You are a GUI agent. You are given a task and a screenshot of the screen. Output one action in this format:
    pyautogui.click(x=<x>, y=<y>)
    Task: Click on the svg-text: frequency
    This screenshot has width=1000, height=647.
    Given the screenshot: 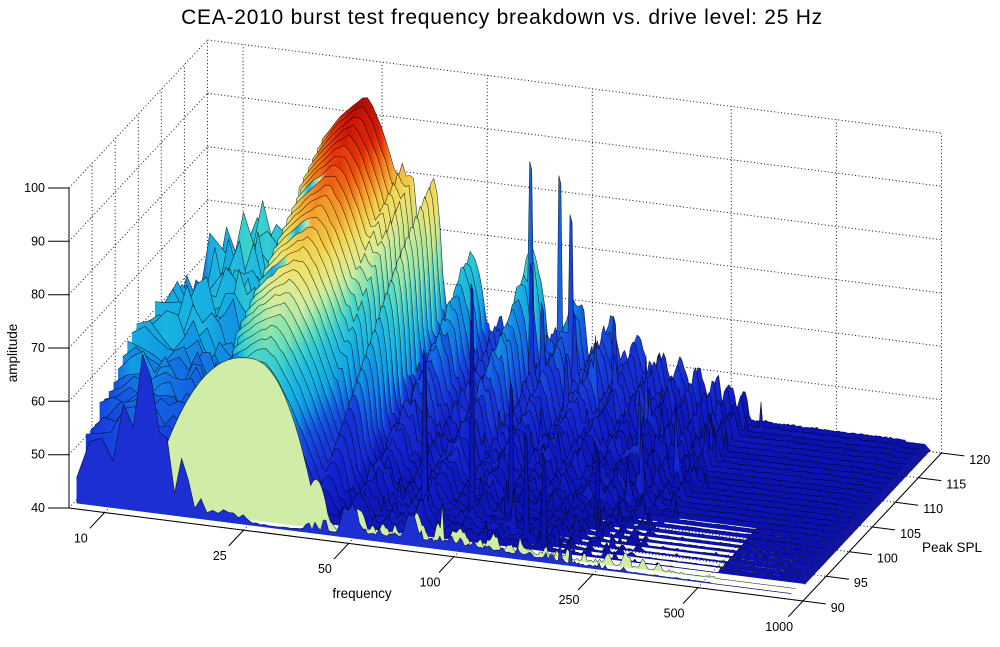 What is the action you would take?
    pyautogui.click(x=362, y=593)
    